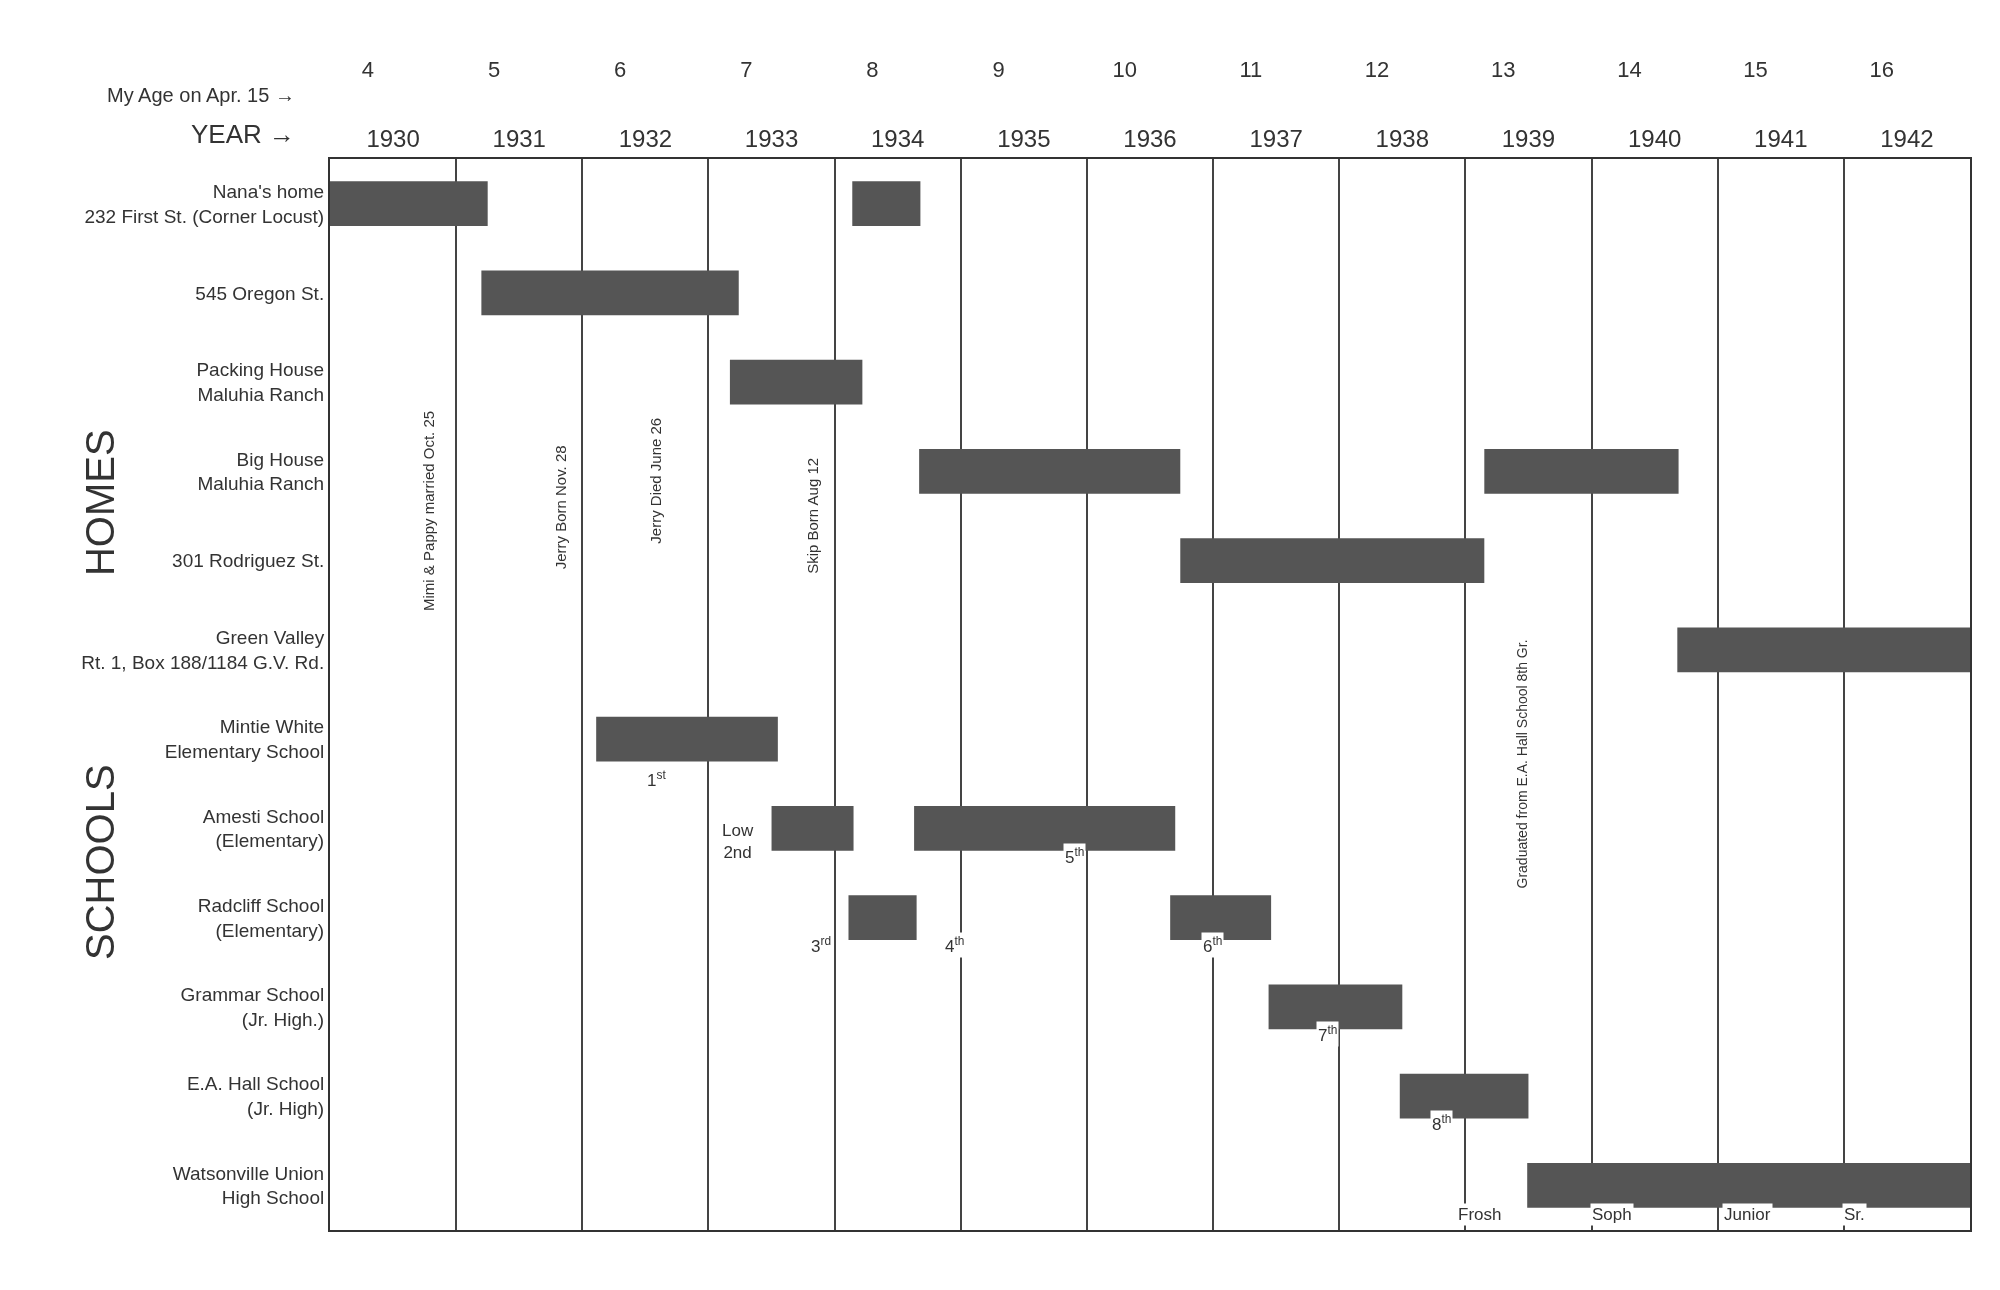 Image resolution: width=2000 pixels, height=1290 pixels. Describe the element at coordinates (1402, 139) in the screenshot. I see `x-tick-label: 1938` at that location.